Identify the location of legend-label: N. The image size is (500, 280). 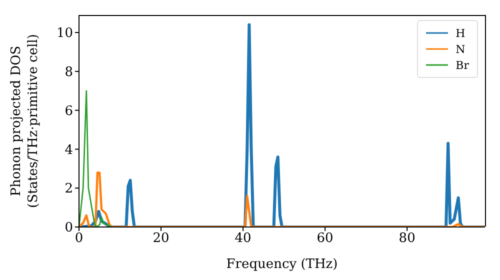
(461, 49).